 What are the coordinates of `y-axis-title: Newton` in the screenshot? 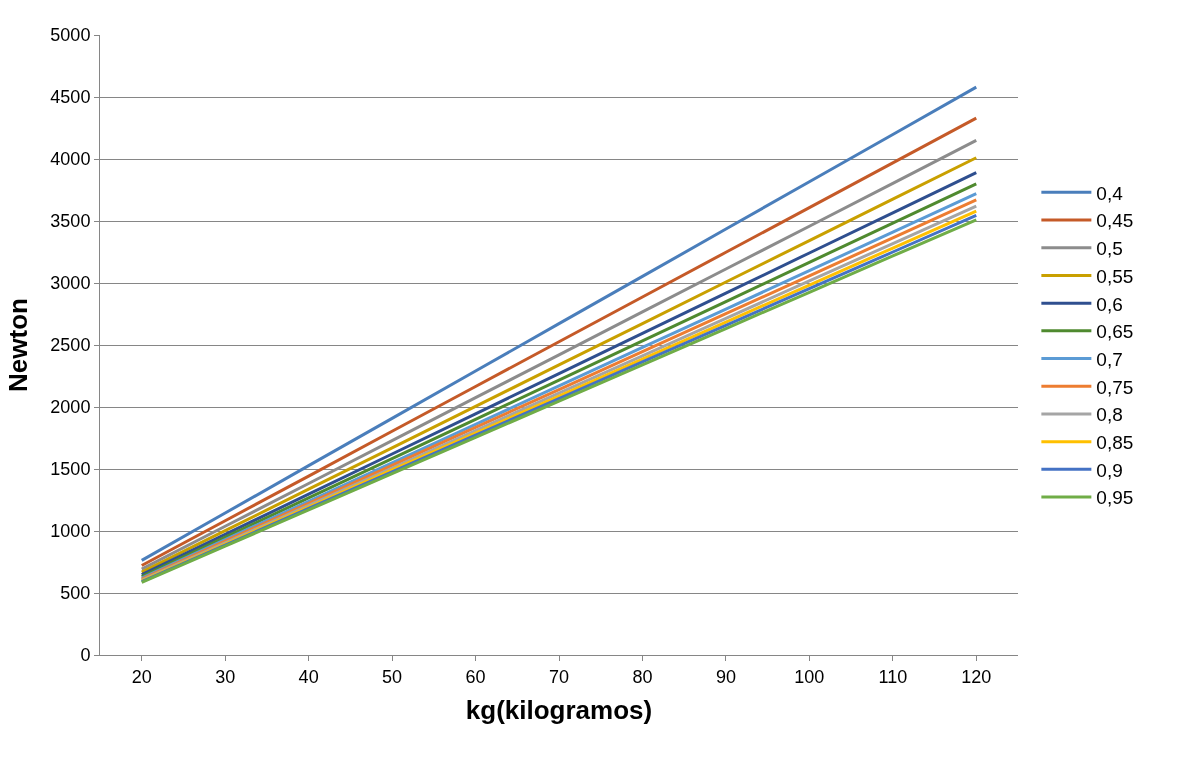 It's located at (17, 345).